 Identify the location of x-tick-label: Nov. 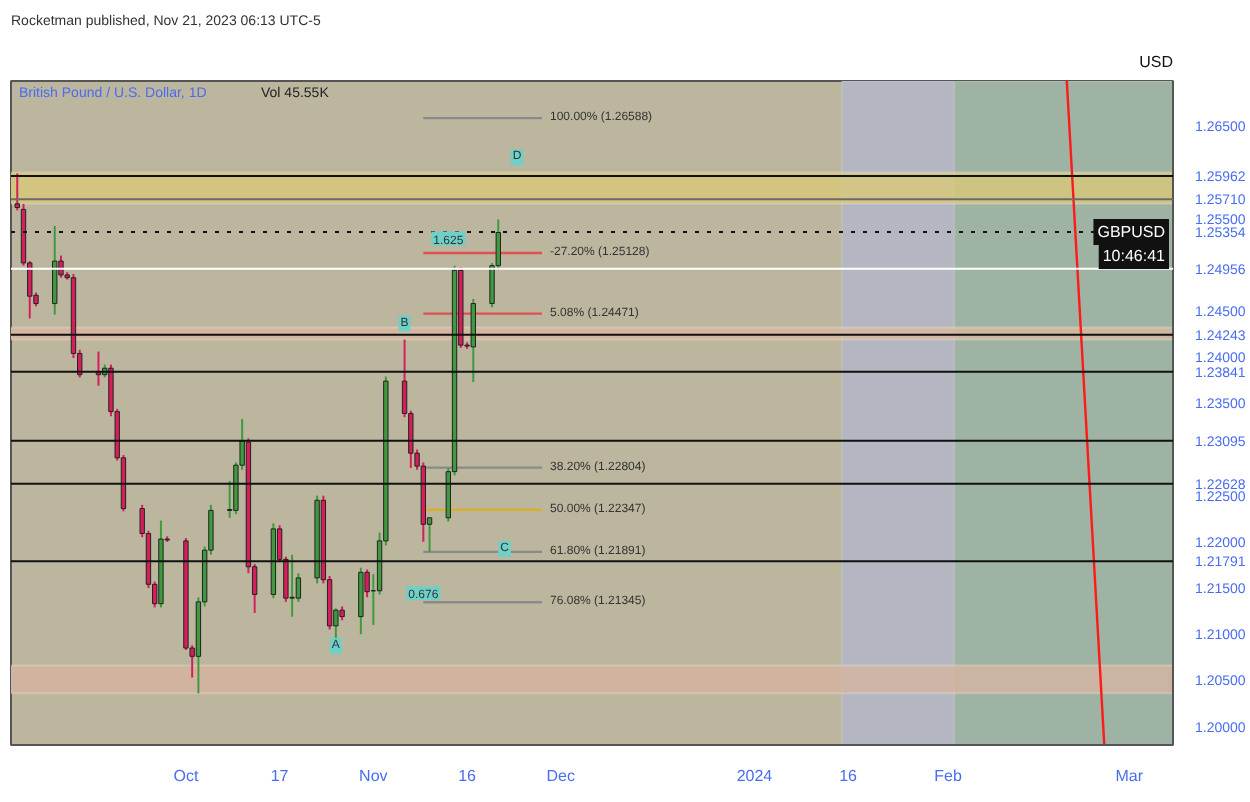
(373, 776).